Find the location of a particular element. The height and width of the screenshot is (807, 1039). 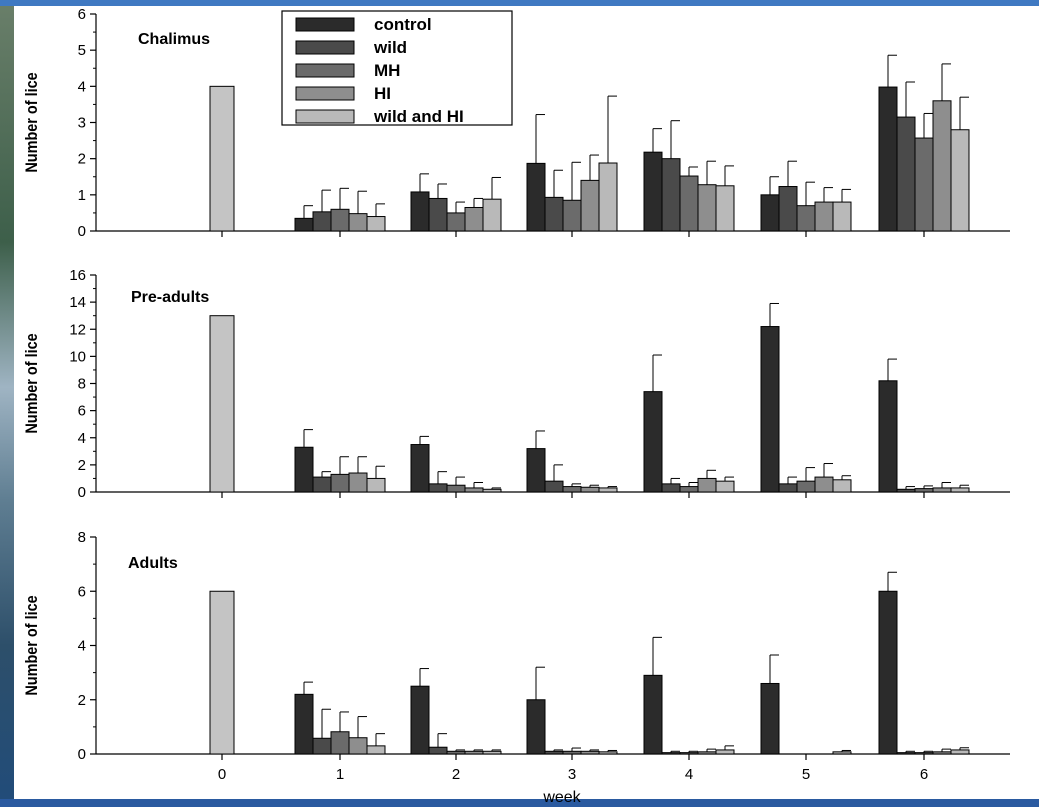

y-tick-label: 1 is located at coordinates (82, 195).